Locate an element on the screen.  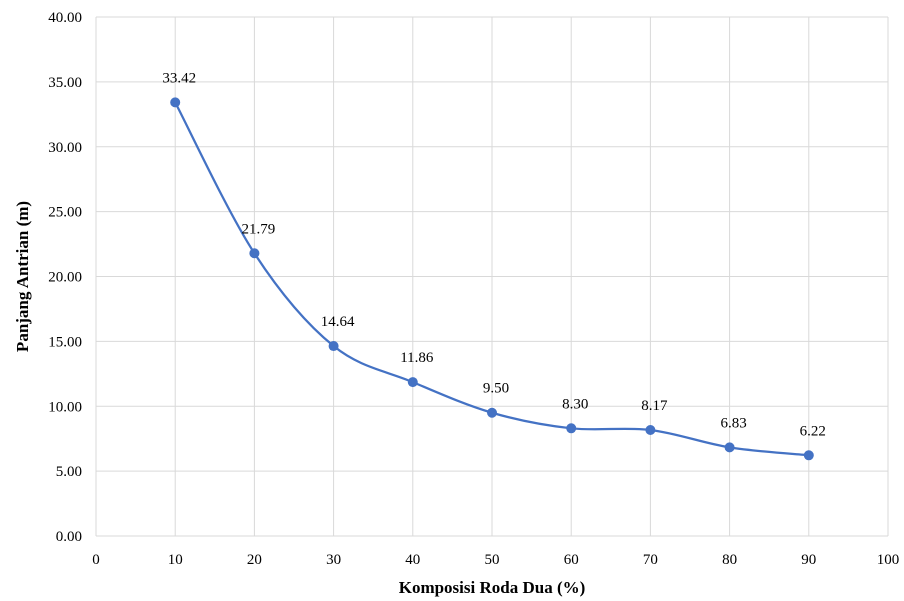
x-axis-title: Komposisi Roda Dua (%) is located at coordinates (492, 587).